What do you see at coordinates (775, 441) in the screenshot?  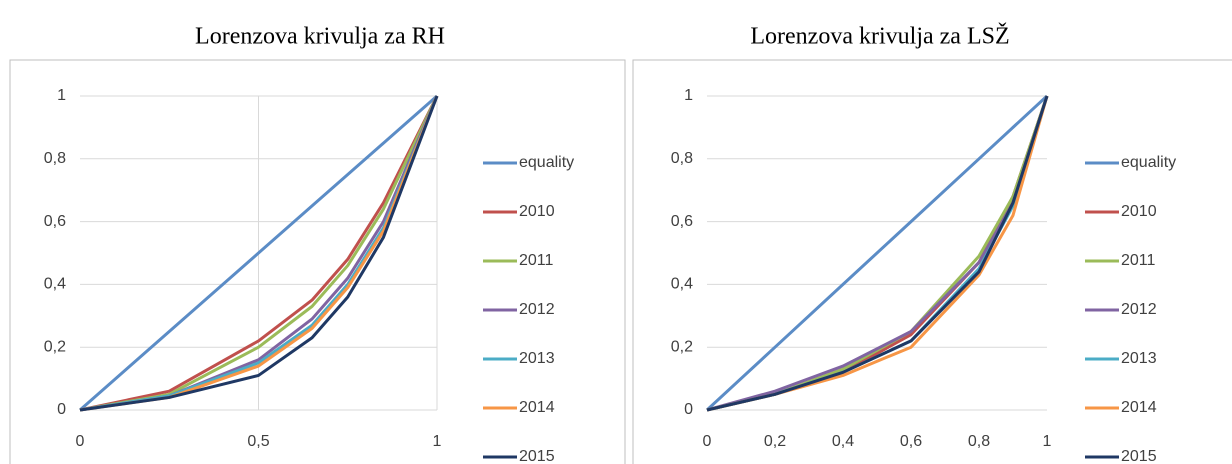 I see `x-tick-label: 0,2` at bounding box center [775, 441].